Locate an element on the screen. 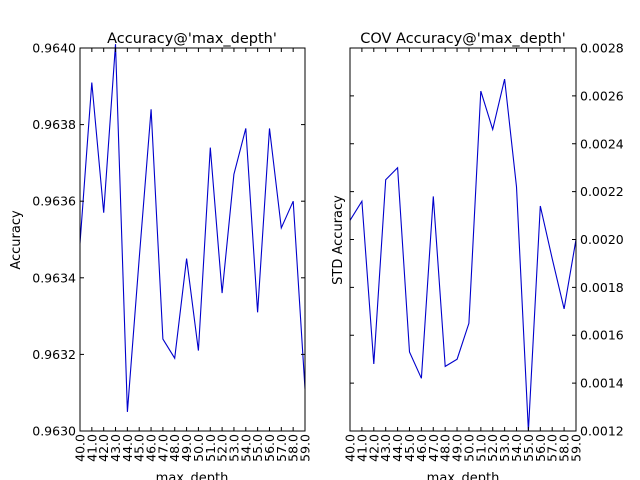 The height and width of the screenshot is (480, 640). accuracy-chart-title: Accuracy@'max_depth' is located at coordinates (192, 39).